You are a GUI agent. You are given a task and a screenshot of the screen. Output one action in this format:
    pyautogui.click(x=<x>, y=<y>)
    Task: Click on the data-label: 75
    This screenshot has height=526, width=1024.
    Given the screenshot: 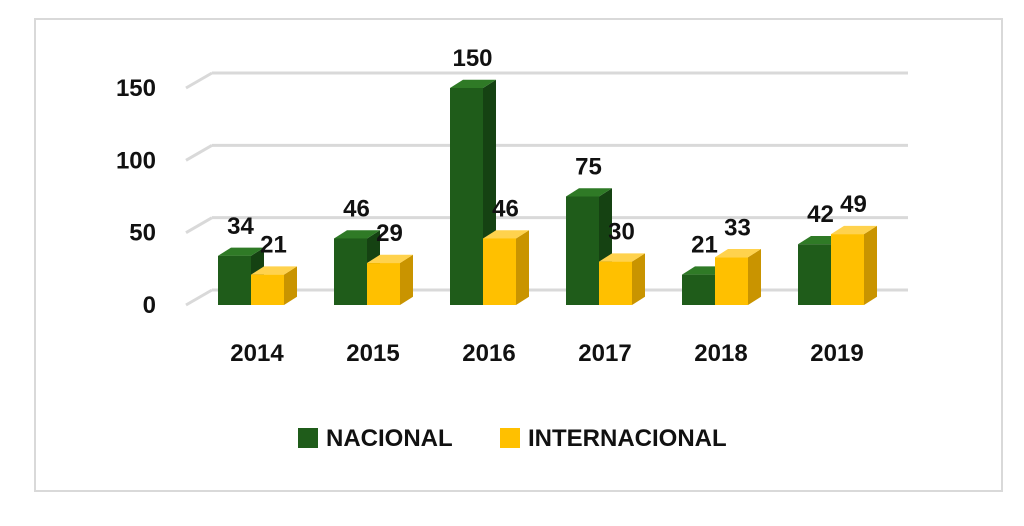 What is the action you would take?
    pyautogui.click(x=588, y=167)
    